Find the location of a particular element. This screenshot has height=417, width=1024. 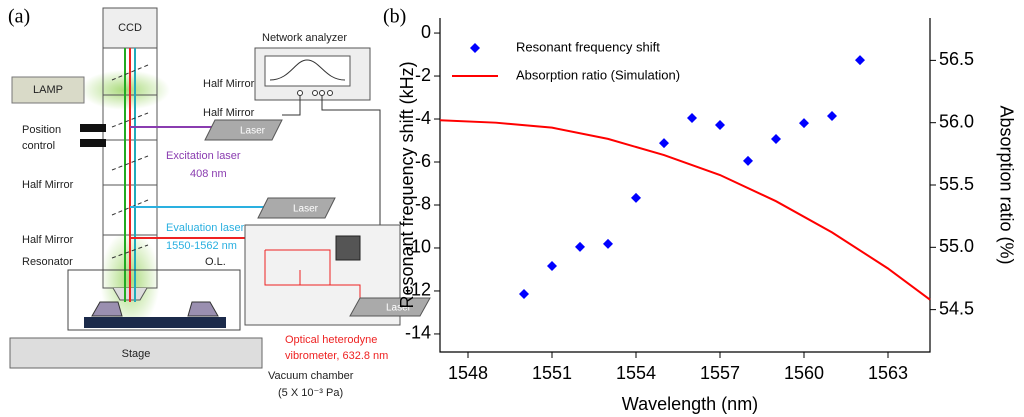

label: Excitation laser is located at coordinates (203, 156).